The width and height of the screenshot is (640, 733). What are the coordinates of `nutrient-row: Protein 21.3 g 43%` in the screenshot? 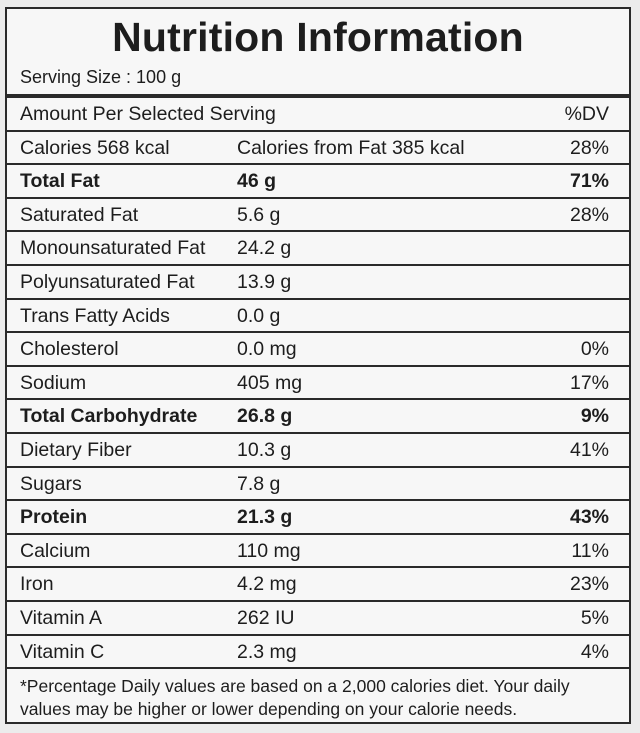 It's located at (318, 518).